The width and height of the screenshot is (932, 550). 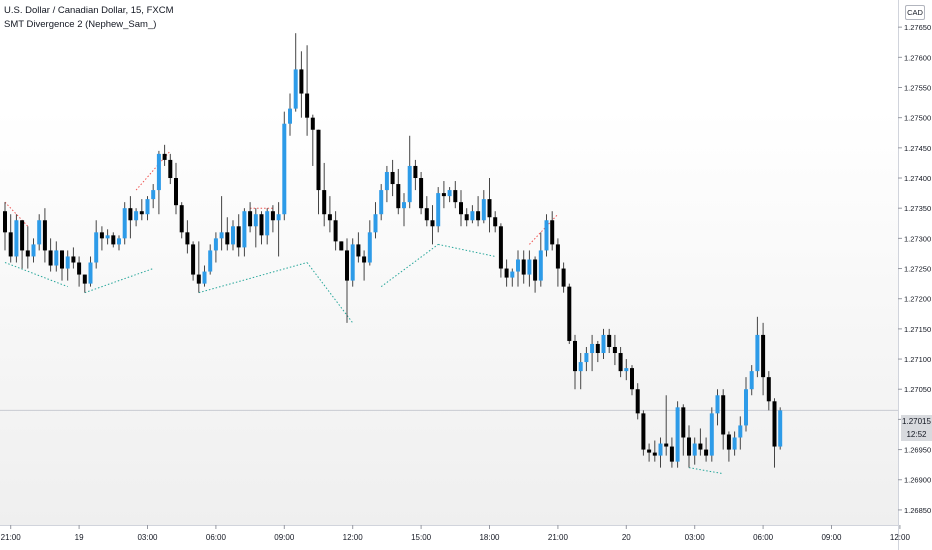 I want to click on currency-badge: CAD, so click(x=915, y=12).